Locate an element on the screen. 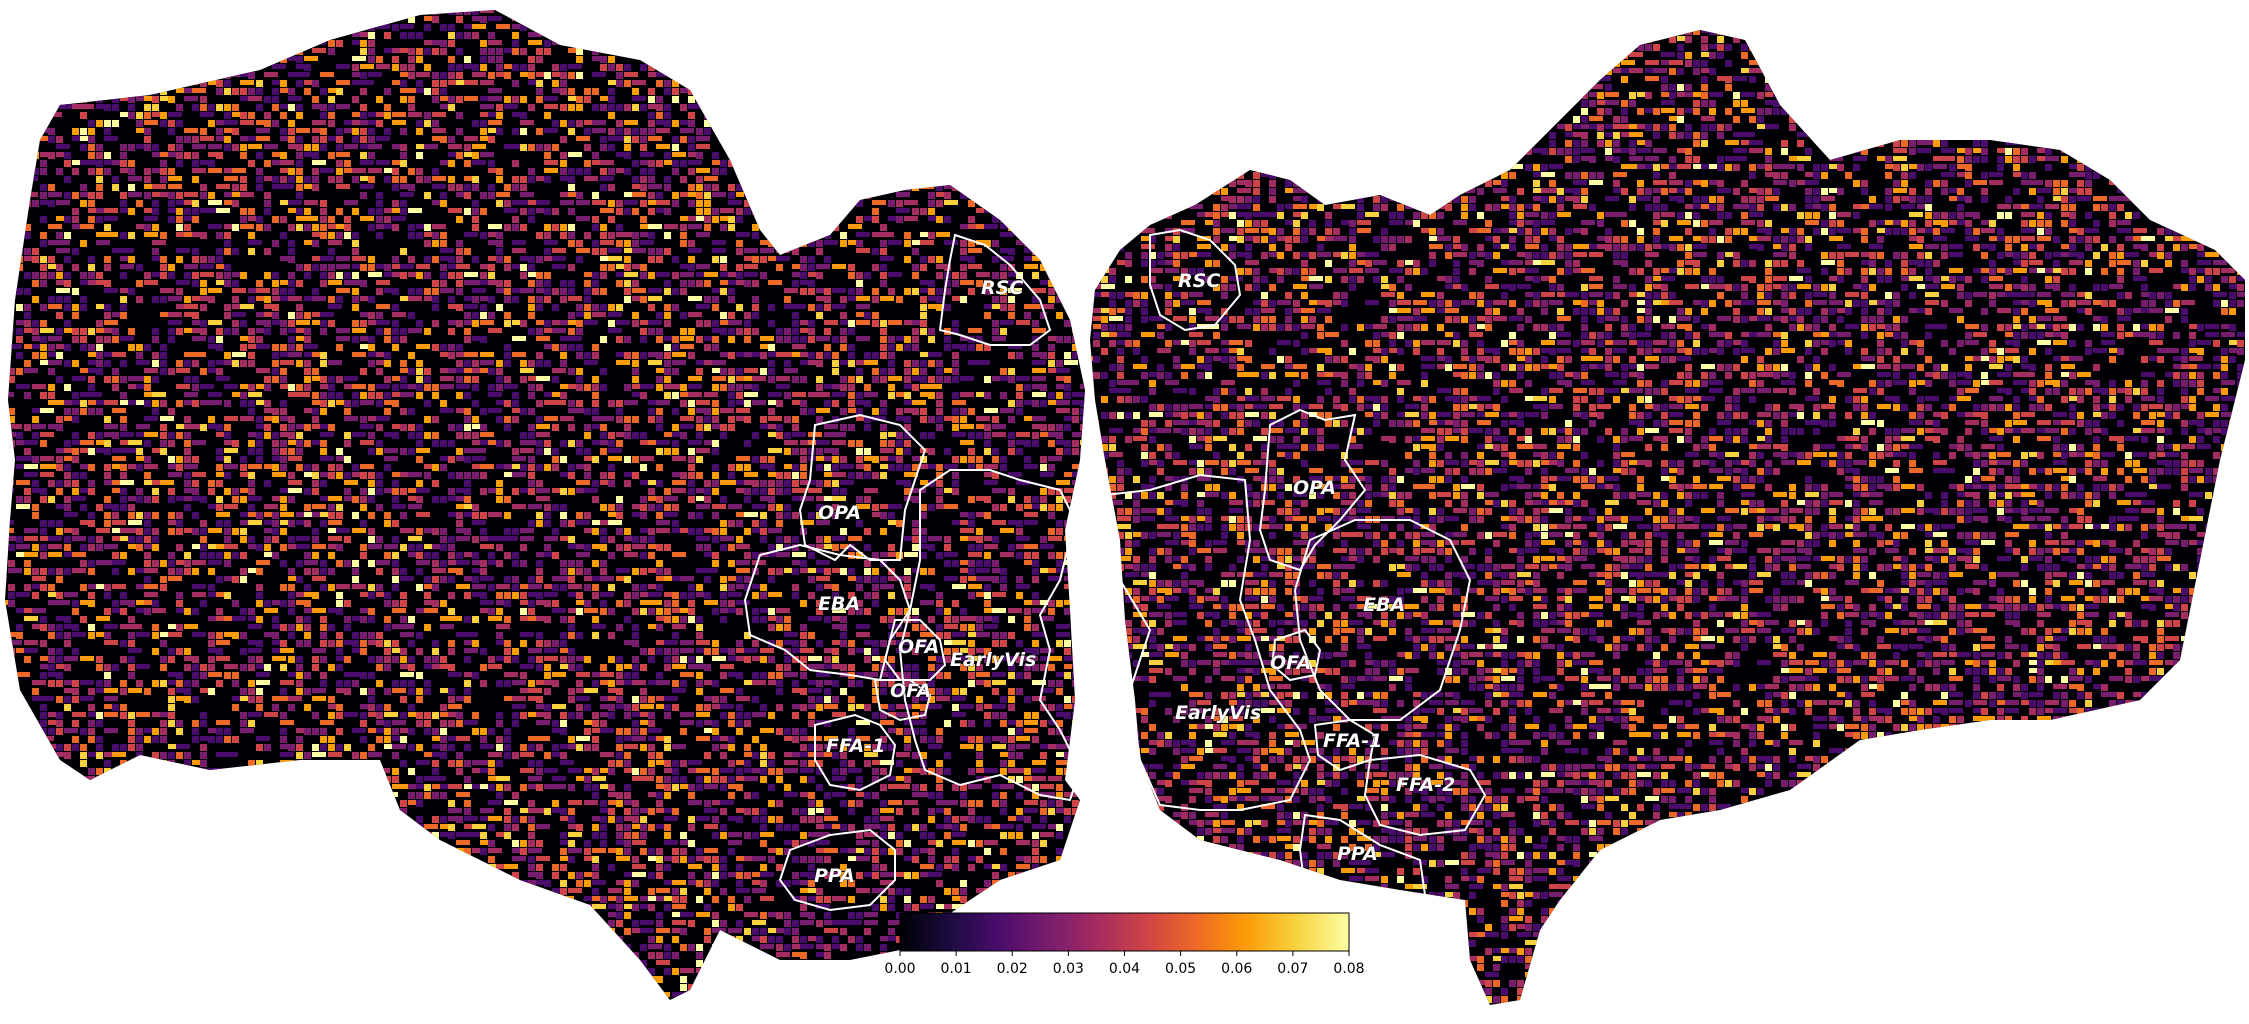 This screenshot has height=1024, width=2249. right-roi-label-earlyvis: EarlyVis is located at coordinates (1218, 713).